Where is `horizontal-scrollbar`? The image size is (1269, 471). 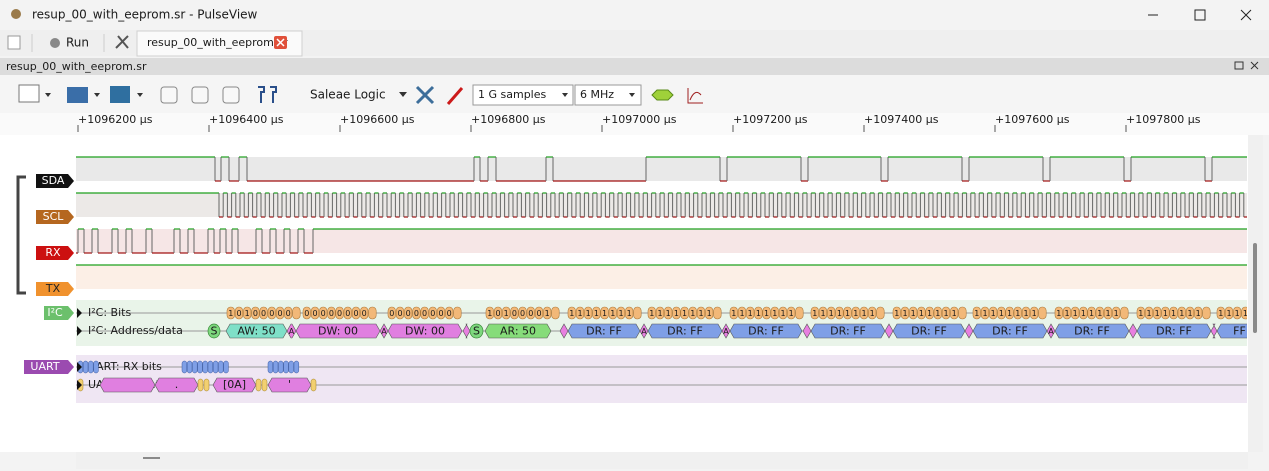 horizontal-scrollbar is located at coordinates (662, 460).